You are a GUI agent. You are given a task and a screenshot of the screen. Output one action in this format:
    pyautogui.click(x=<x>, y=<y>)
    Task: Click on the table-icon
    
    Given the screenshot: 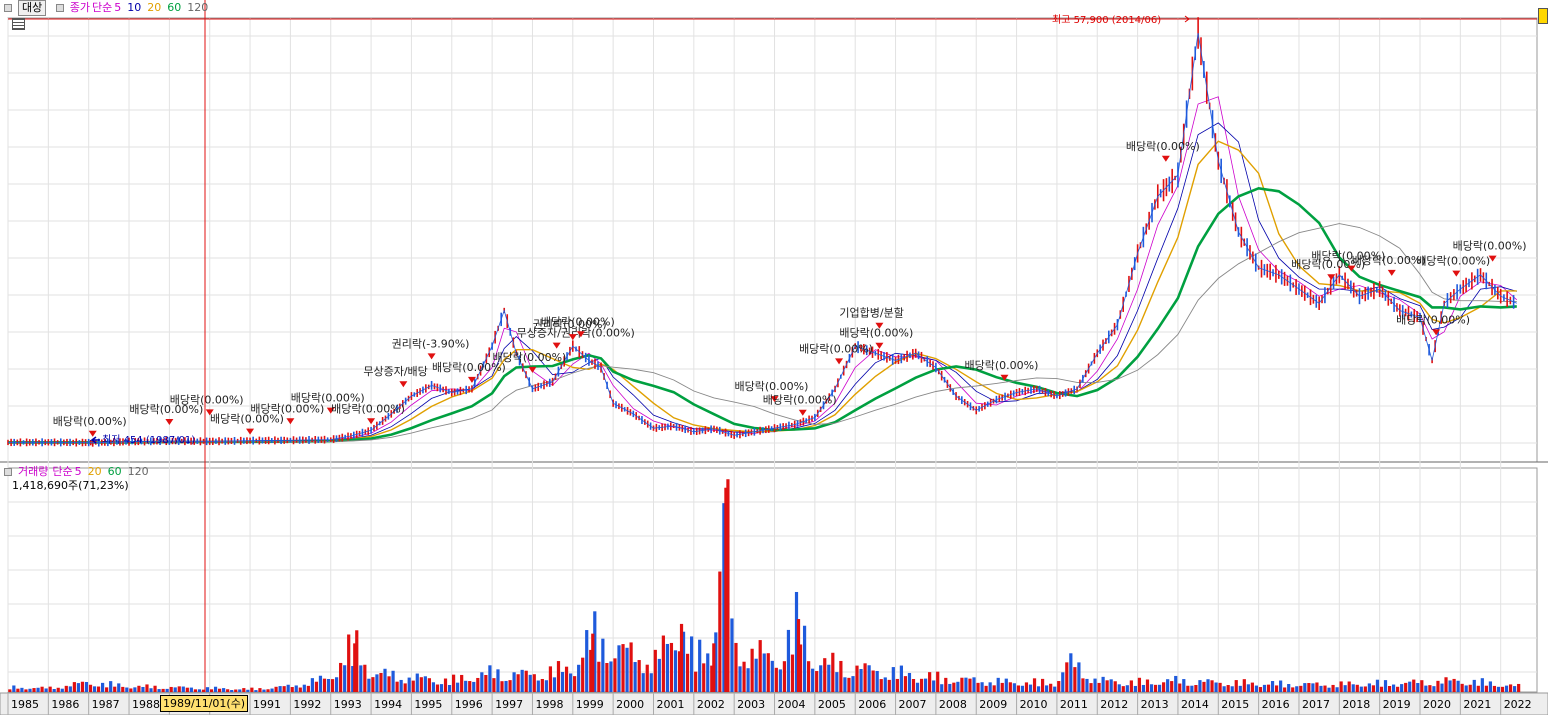 What is the action you would take?
    pyautogui.click(x=18, y=24)
    